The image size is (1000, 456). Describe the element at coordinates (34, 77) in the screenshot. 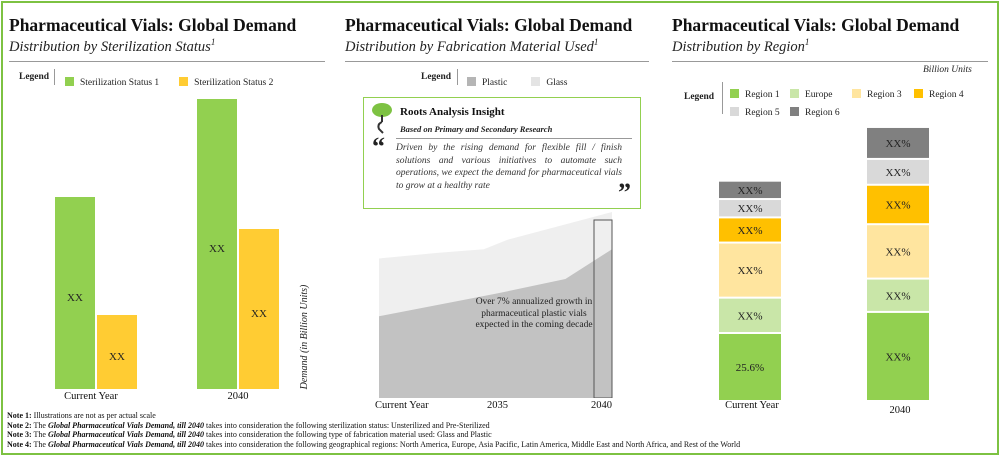

I see `panel1-legend-label: Legend` at that location.